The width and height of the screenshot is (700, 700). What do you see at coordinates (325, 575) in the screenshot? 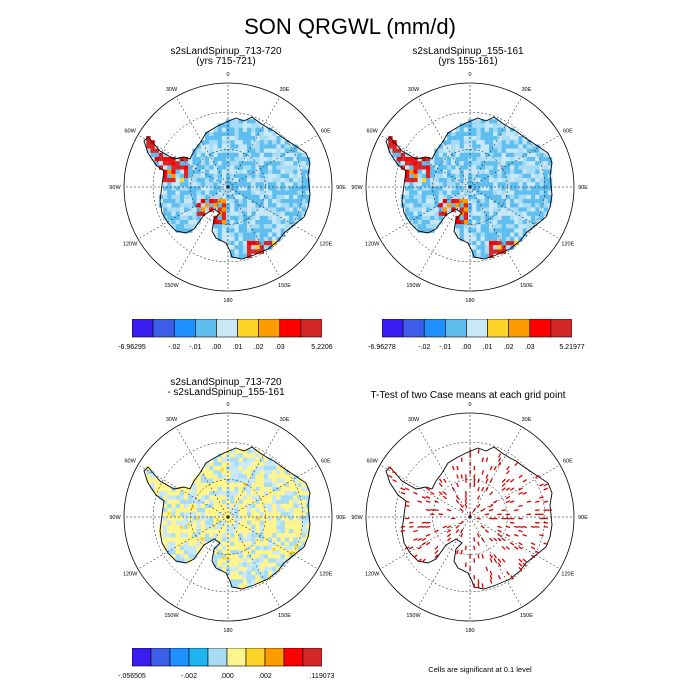
I see `longitude-label: 120E` at bounding box center [325, 575].